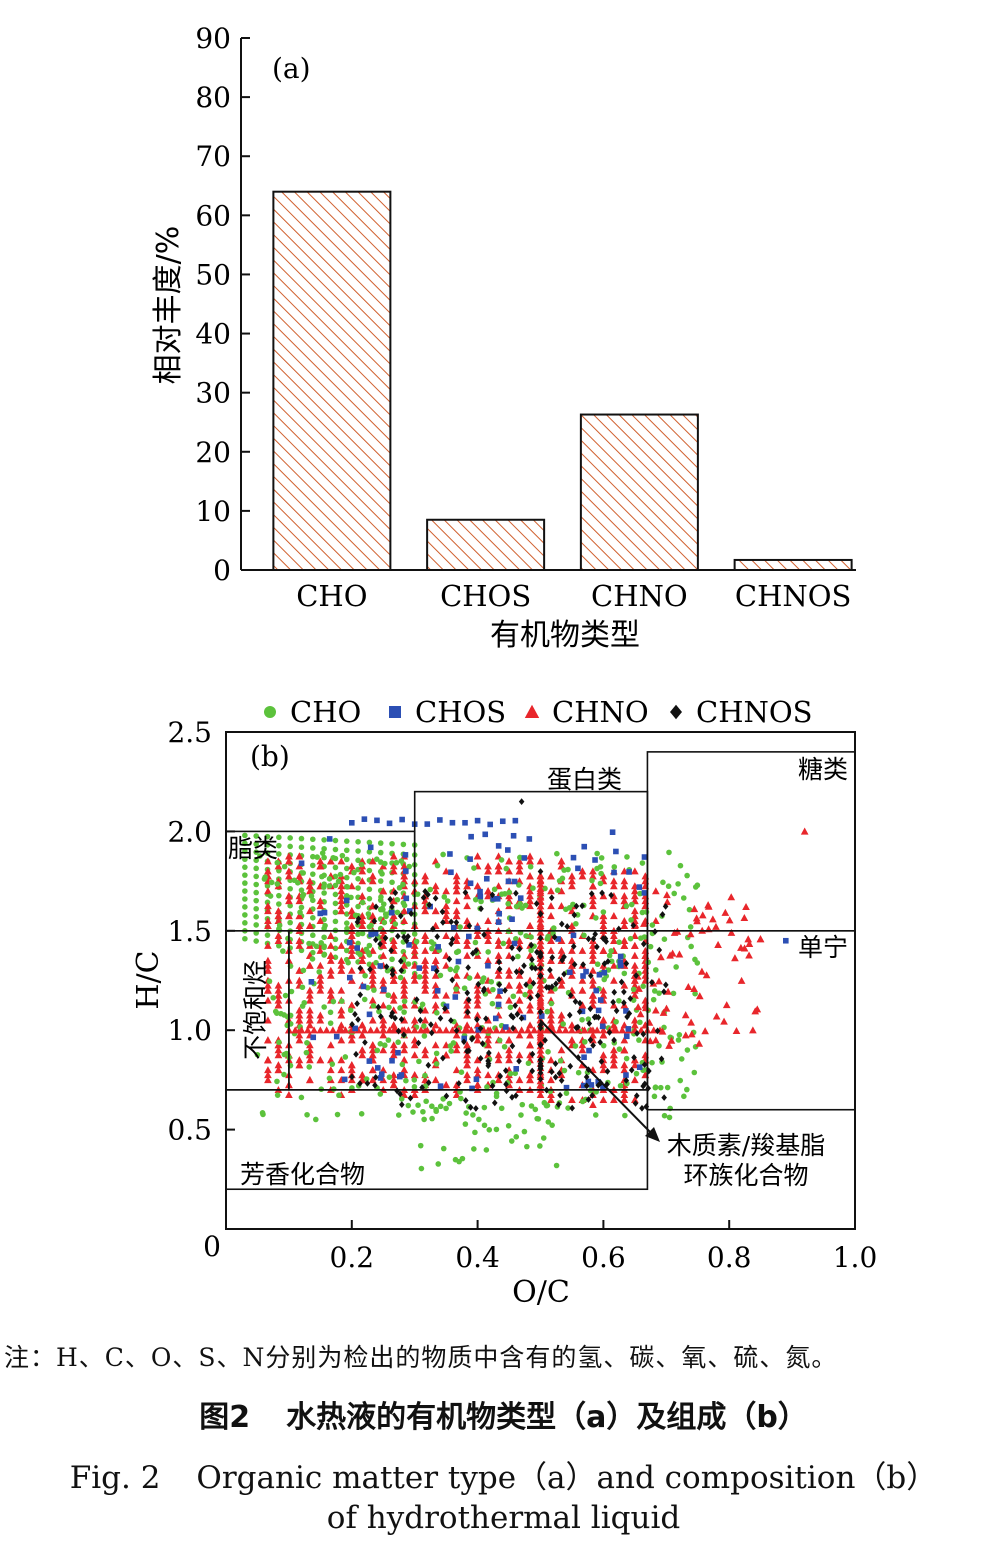 This screenshot has height=1557, width=1007. What do you see at coordinates (421, 1357) in the screenshot?
I see `figure-note: 注：H、C、O、S、N分别为检出的物质中含有的氢、碳、氧、硫、氮。` at bounding box center [421, 1357].